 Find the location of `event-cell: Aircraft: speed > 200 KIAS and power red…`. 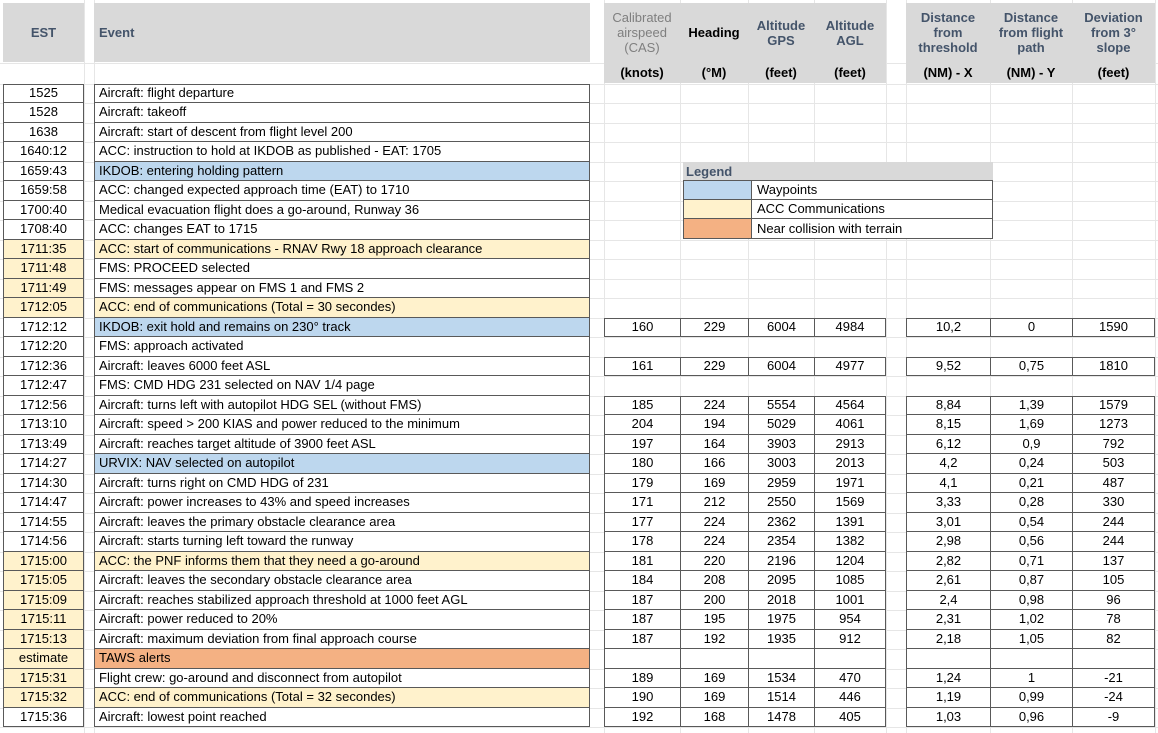

event-cell: Aircraft: speed > 200 KIAS and power red… is located at coordinates (342, 425).